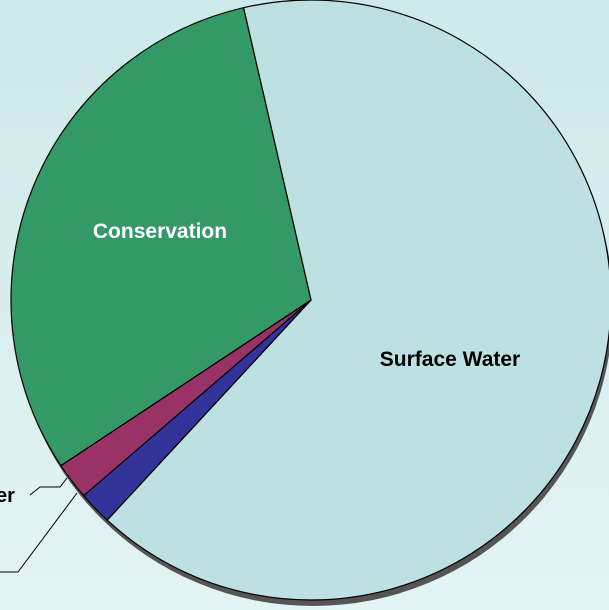 The image size is (609, 610). What do you see at coordinates (450, 359) in the screenshot?
I see `slice-label-surface-water: Surface Water` at bounding box center [450, 359].